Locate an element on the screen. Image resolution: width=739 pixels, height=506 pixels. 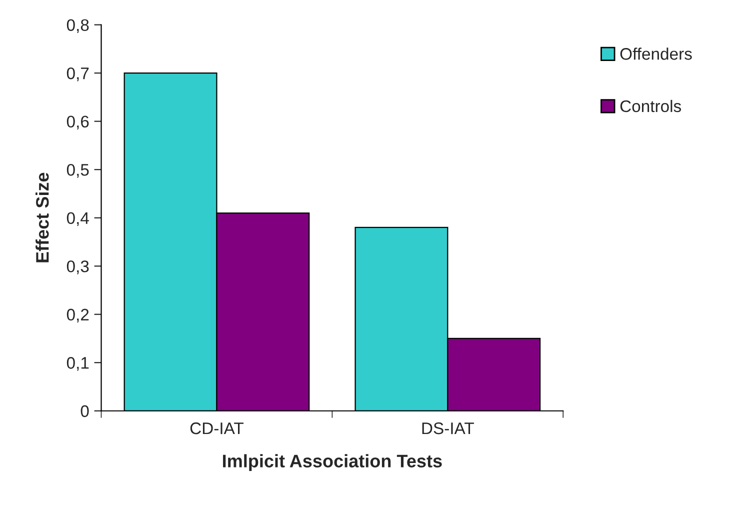
x-tick-label: DS-IAT is located at coordinates (448, 428).